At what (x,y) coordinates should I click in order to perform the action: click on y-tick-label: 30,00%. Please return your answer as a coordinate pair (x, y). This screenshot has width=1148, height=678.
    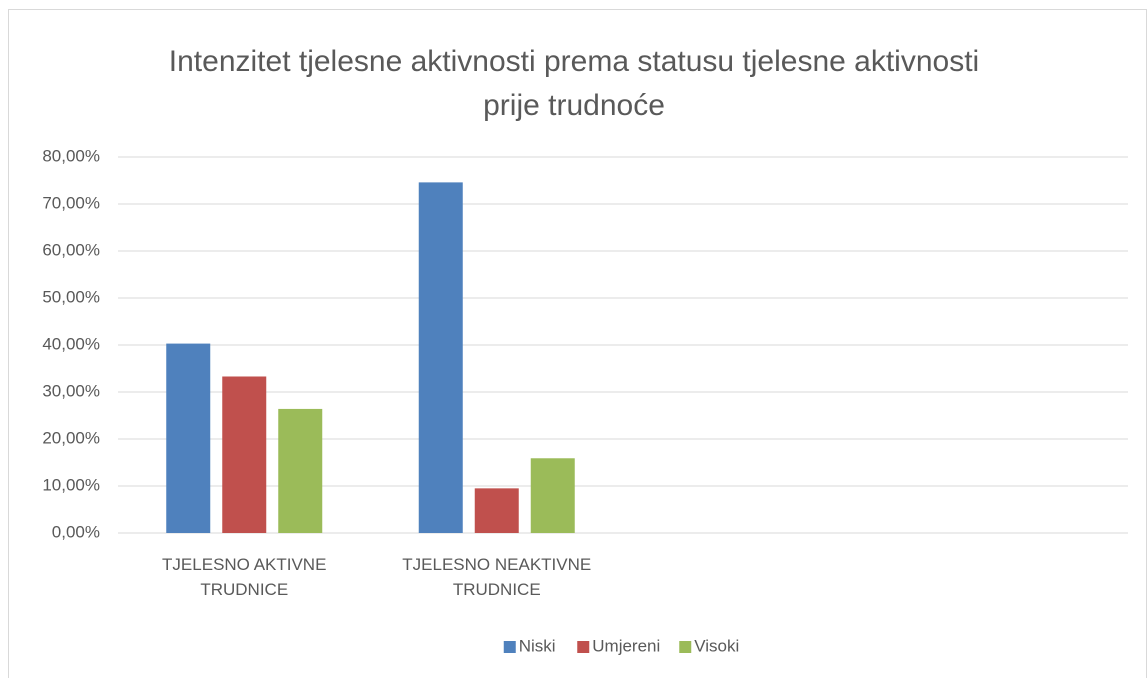
    Looking at the image, I should click on (71, 390).